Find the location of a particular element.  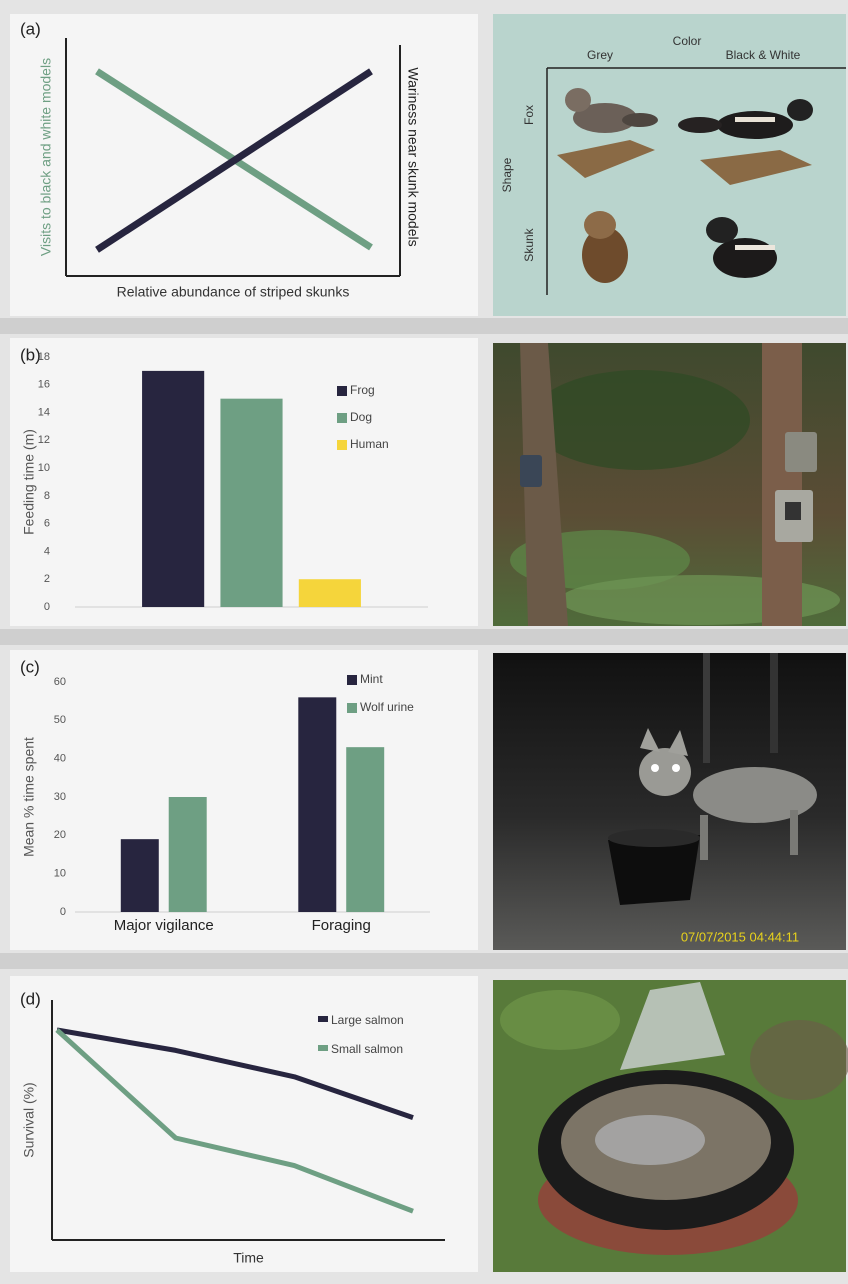

photo-text: Fox is located at coordinates (529, 115).